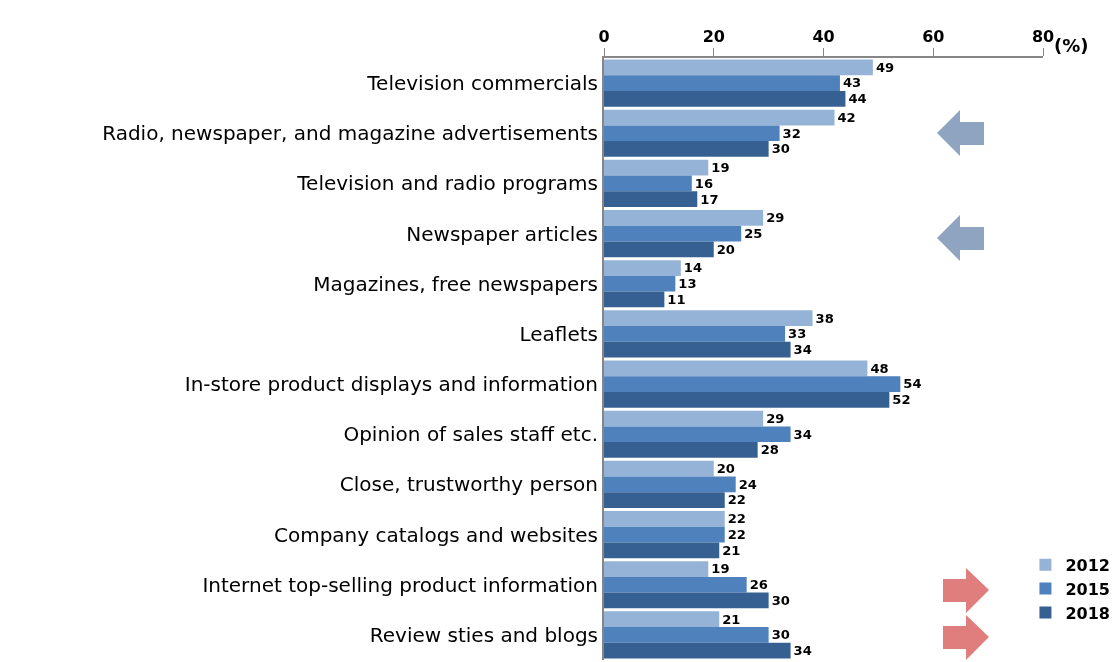 The height and width of the screenshot is (662, 1117). I want to click on data-label: 43, so click(852, 83).